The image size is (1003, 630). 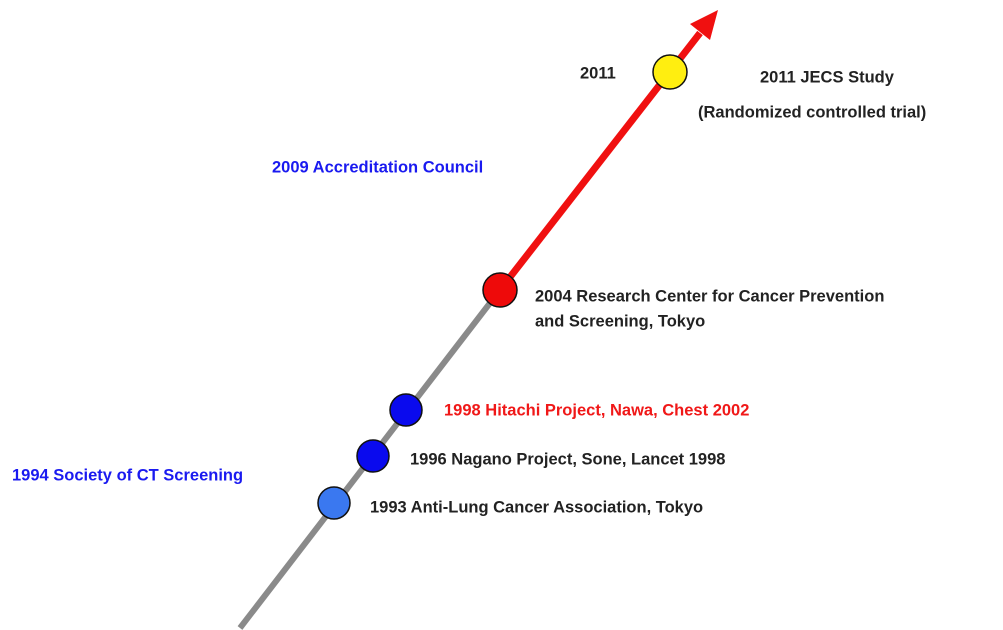 What do you see at coordinates (596, 410) in the screenshot?
I see `event-label: 1998 Hitachi Project, Nawa, Chest 2002` at bounding box center [596, 410].